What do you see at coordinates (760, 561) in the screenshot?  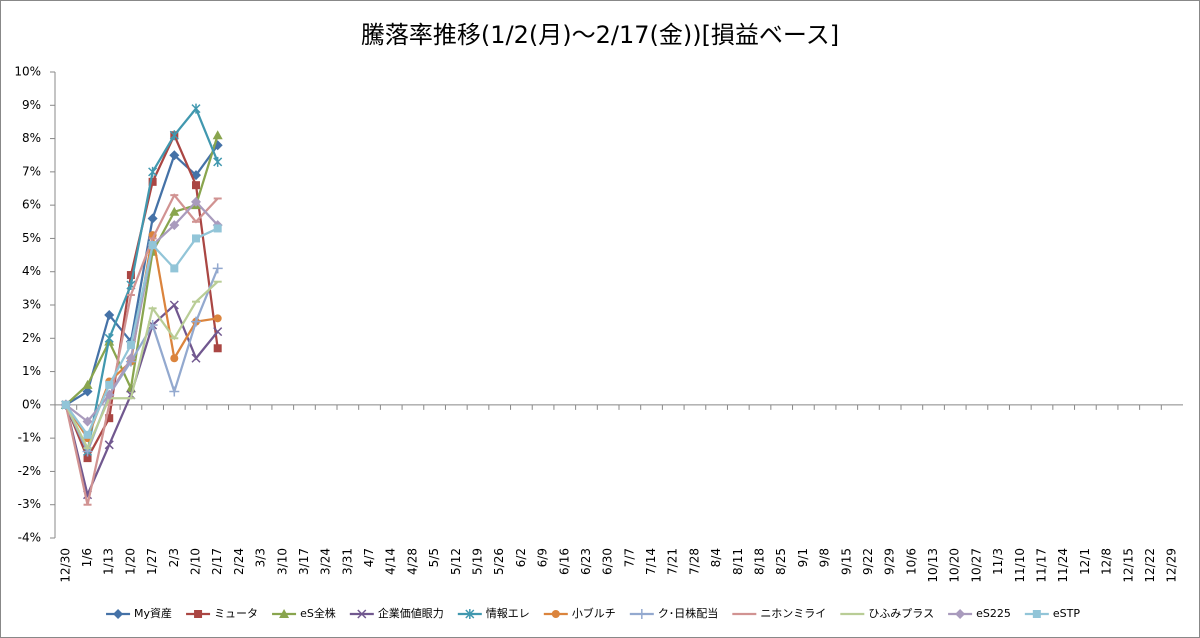 I see `x-tick-label: 8/18` at bounding box center [760, 561].